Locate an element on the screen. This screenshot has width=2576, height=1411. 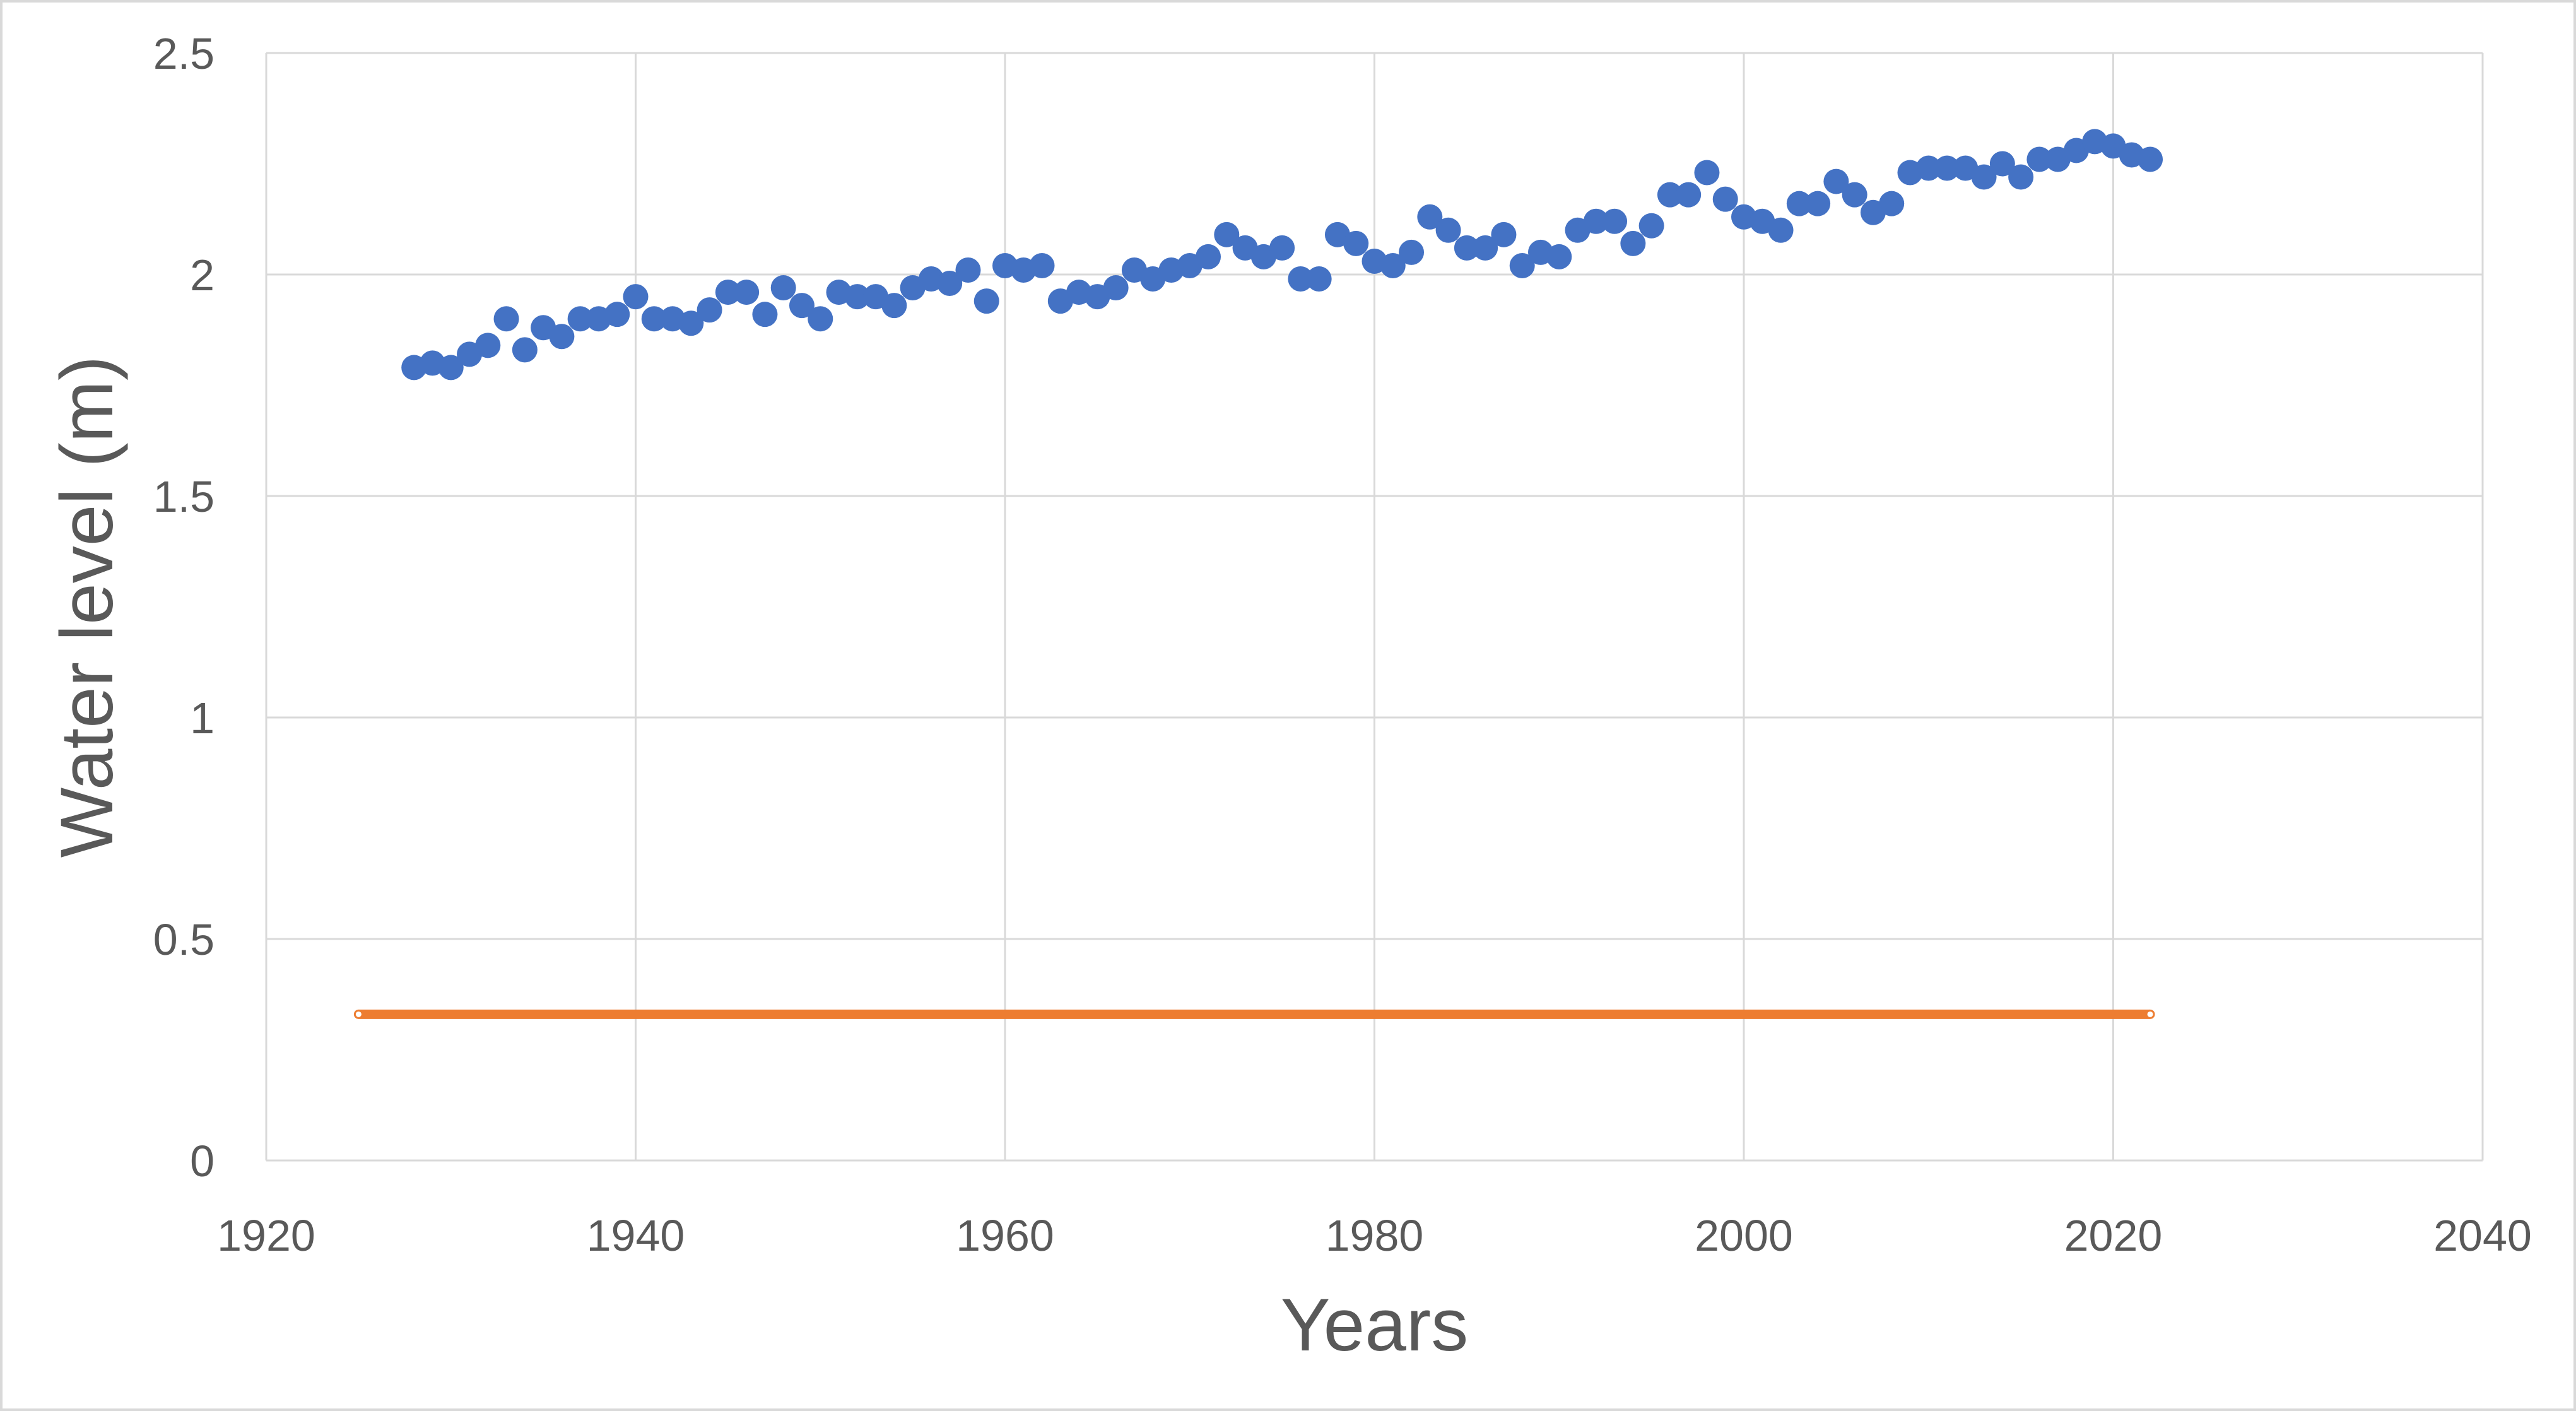
y-tick-label: 2.5 is located at coordinates (184, 53).